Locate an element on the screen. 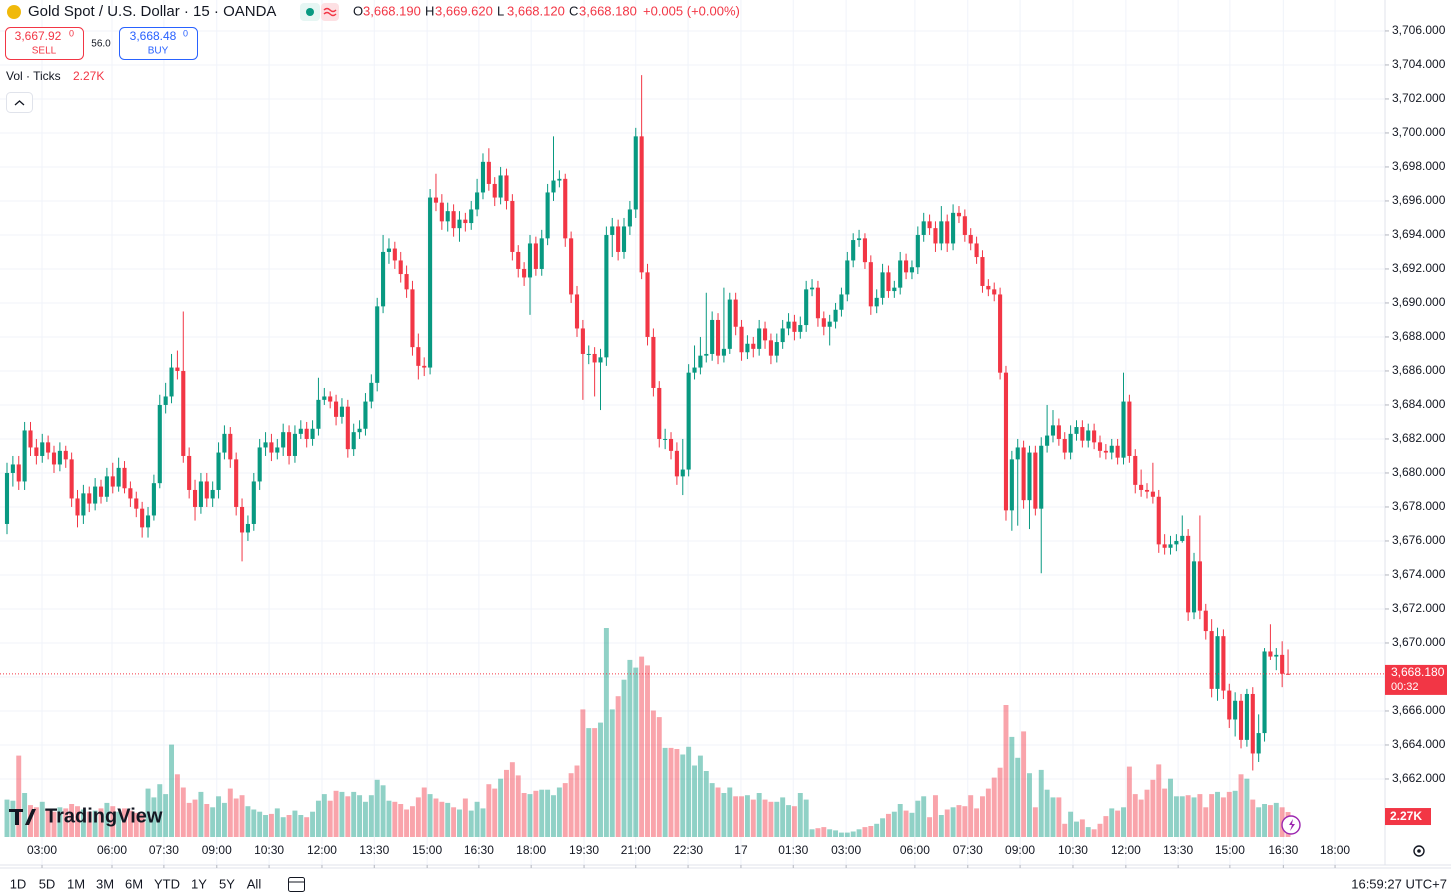 The width and height of the screenshot is (1451, 895). range-toolbar: 1D 5D 1M 3M 6M YTD 1Y 5Y All is located at coordinates (136, 883).